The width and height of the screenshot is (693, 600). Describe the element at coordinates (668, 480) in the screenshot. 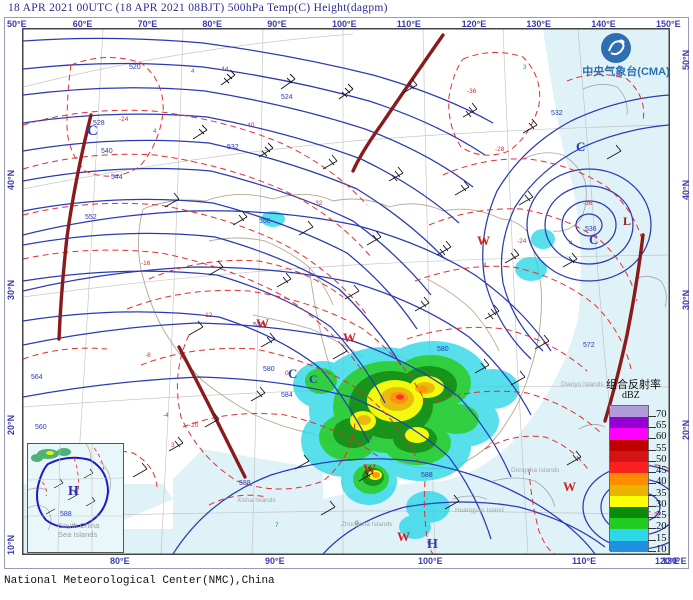

I see `legend-tick-labels: 70 65 60 55 50 45 40 35 30 25 20 15 10` at that location.